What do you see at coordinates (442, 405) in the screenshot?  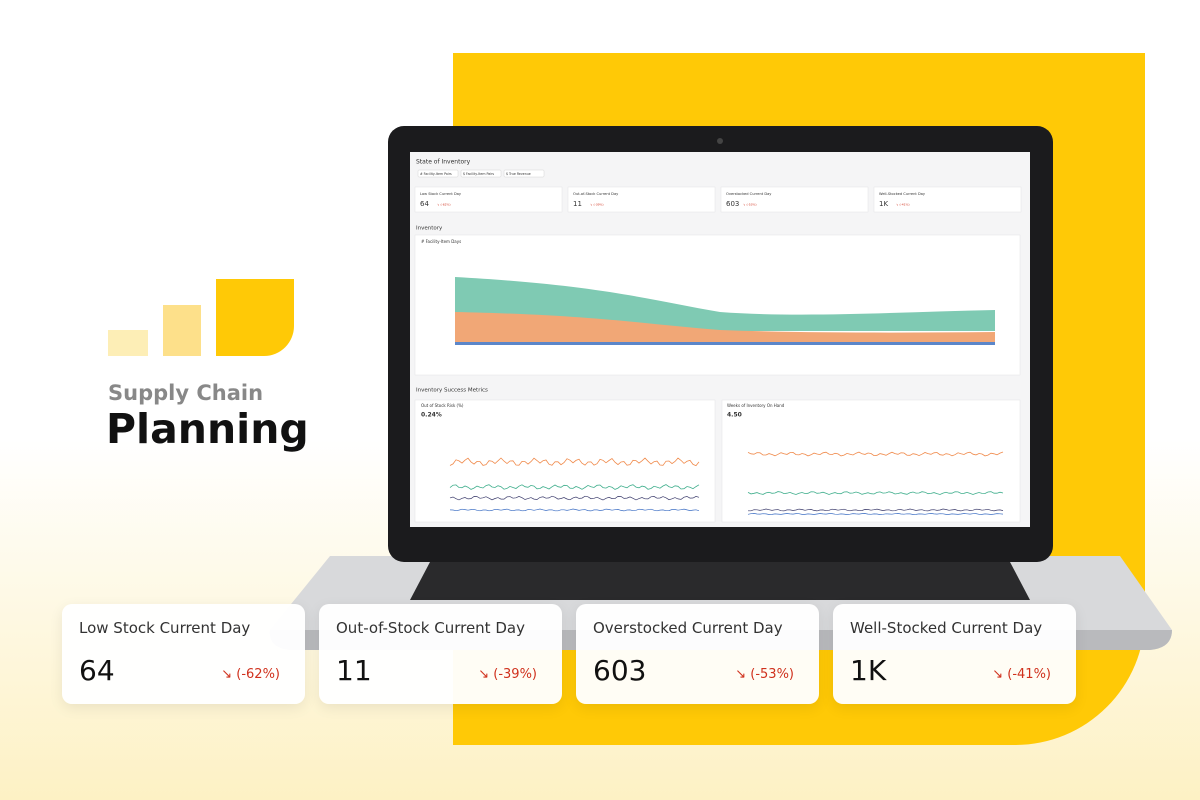 I see `metric-label: Out of Stock Risk (%)` at bounding box center [442, 405].